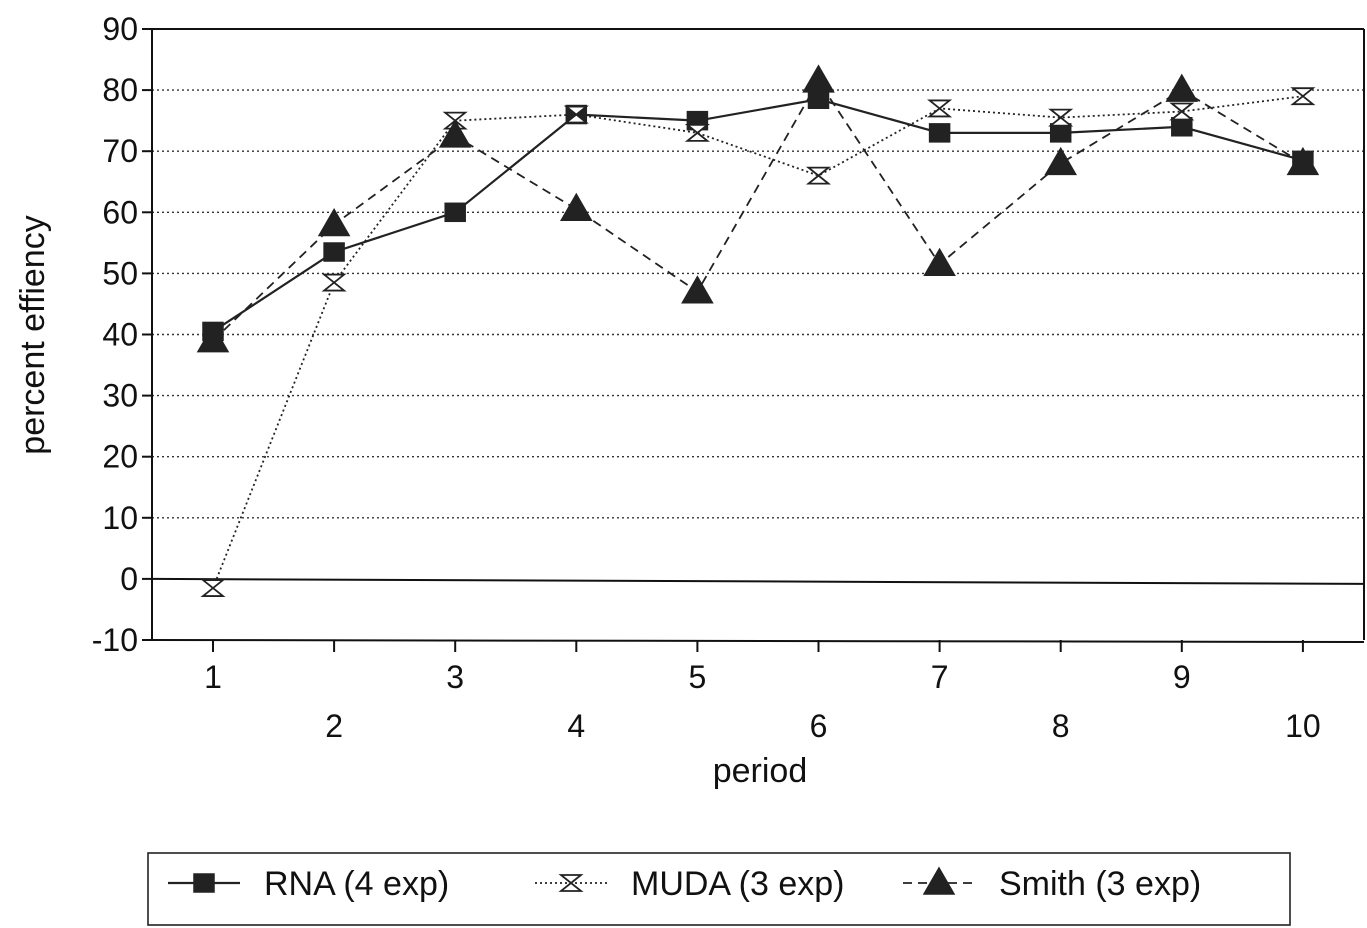 The height and width of the screenshot is (928, 1367). Describe the element at coordinates (213, 677) in the screenshot. I see `x-tick-label: 1` at that location.